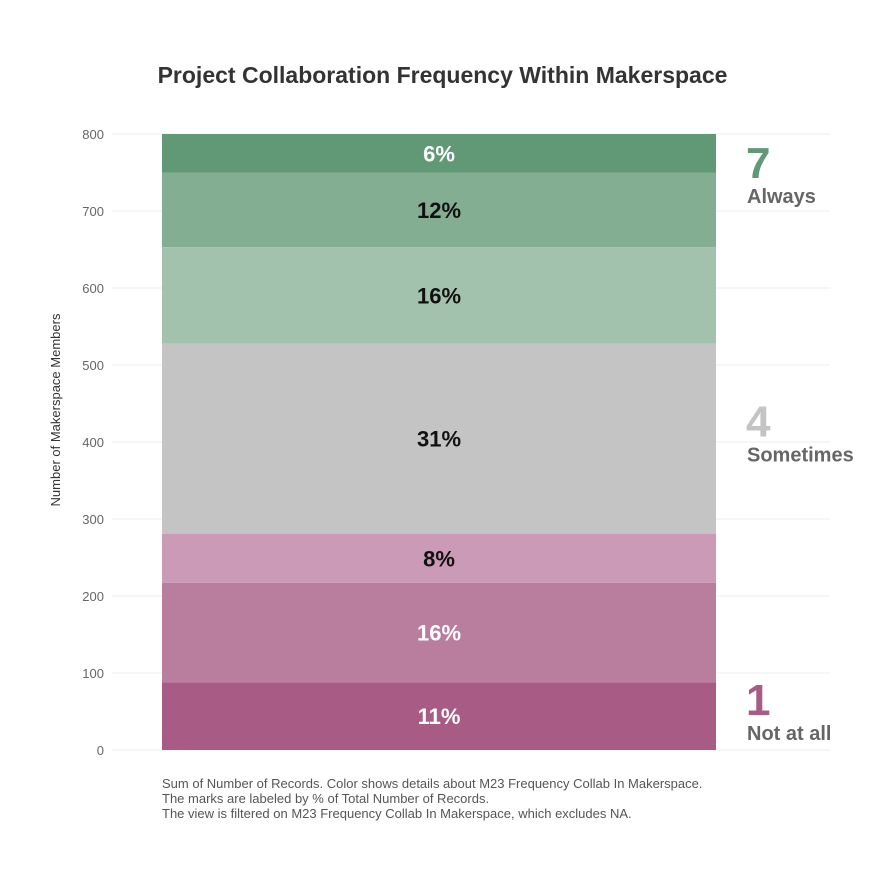  I want to click on y-tick-label: 700, so click(93, 211).